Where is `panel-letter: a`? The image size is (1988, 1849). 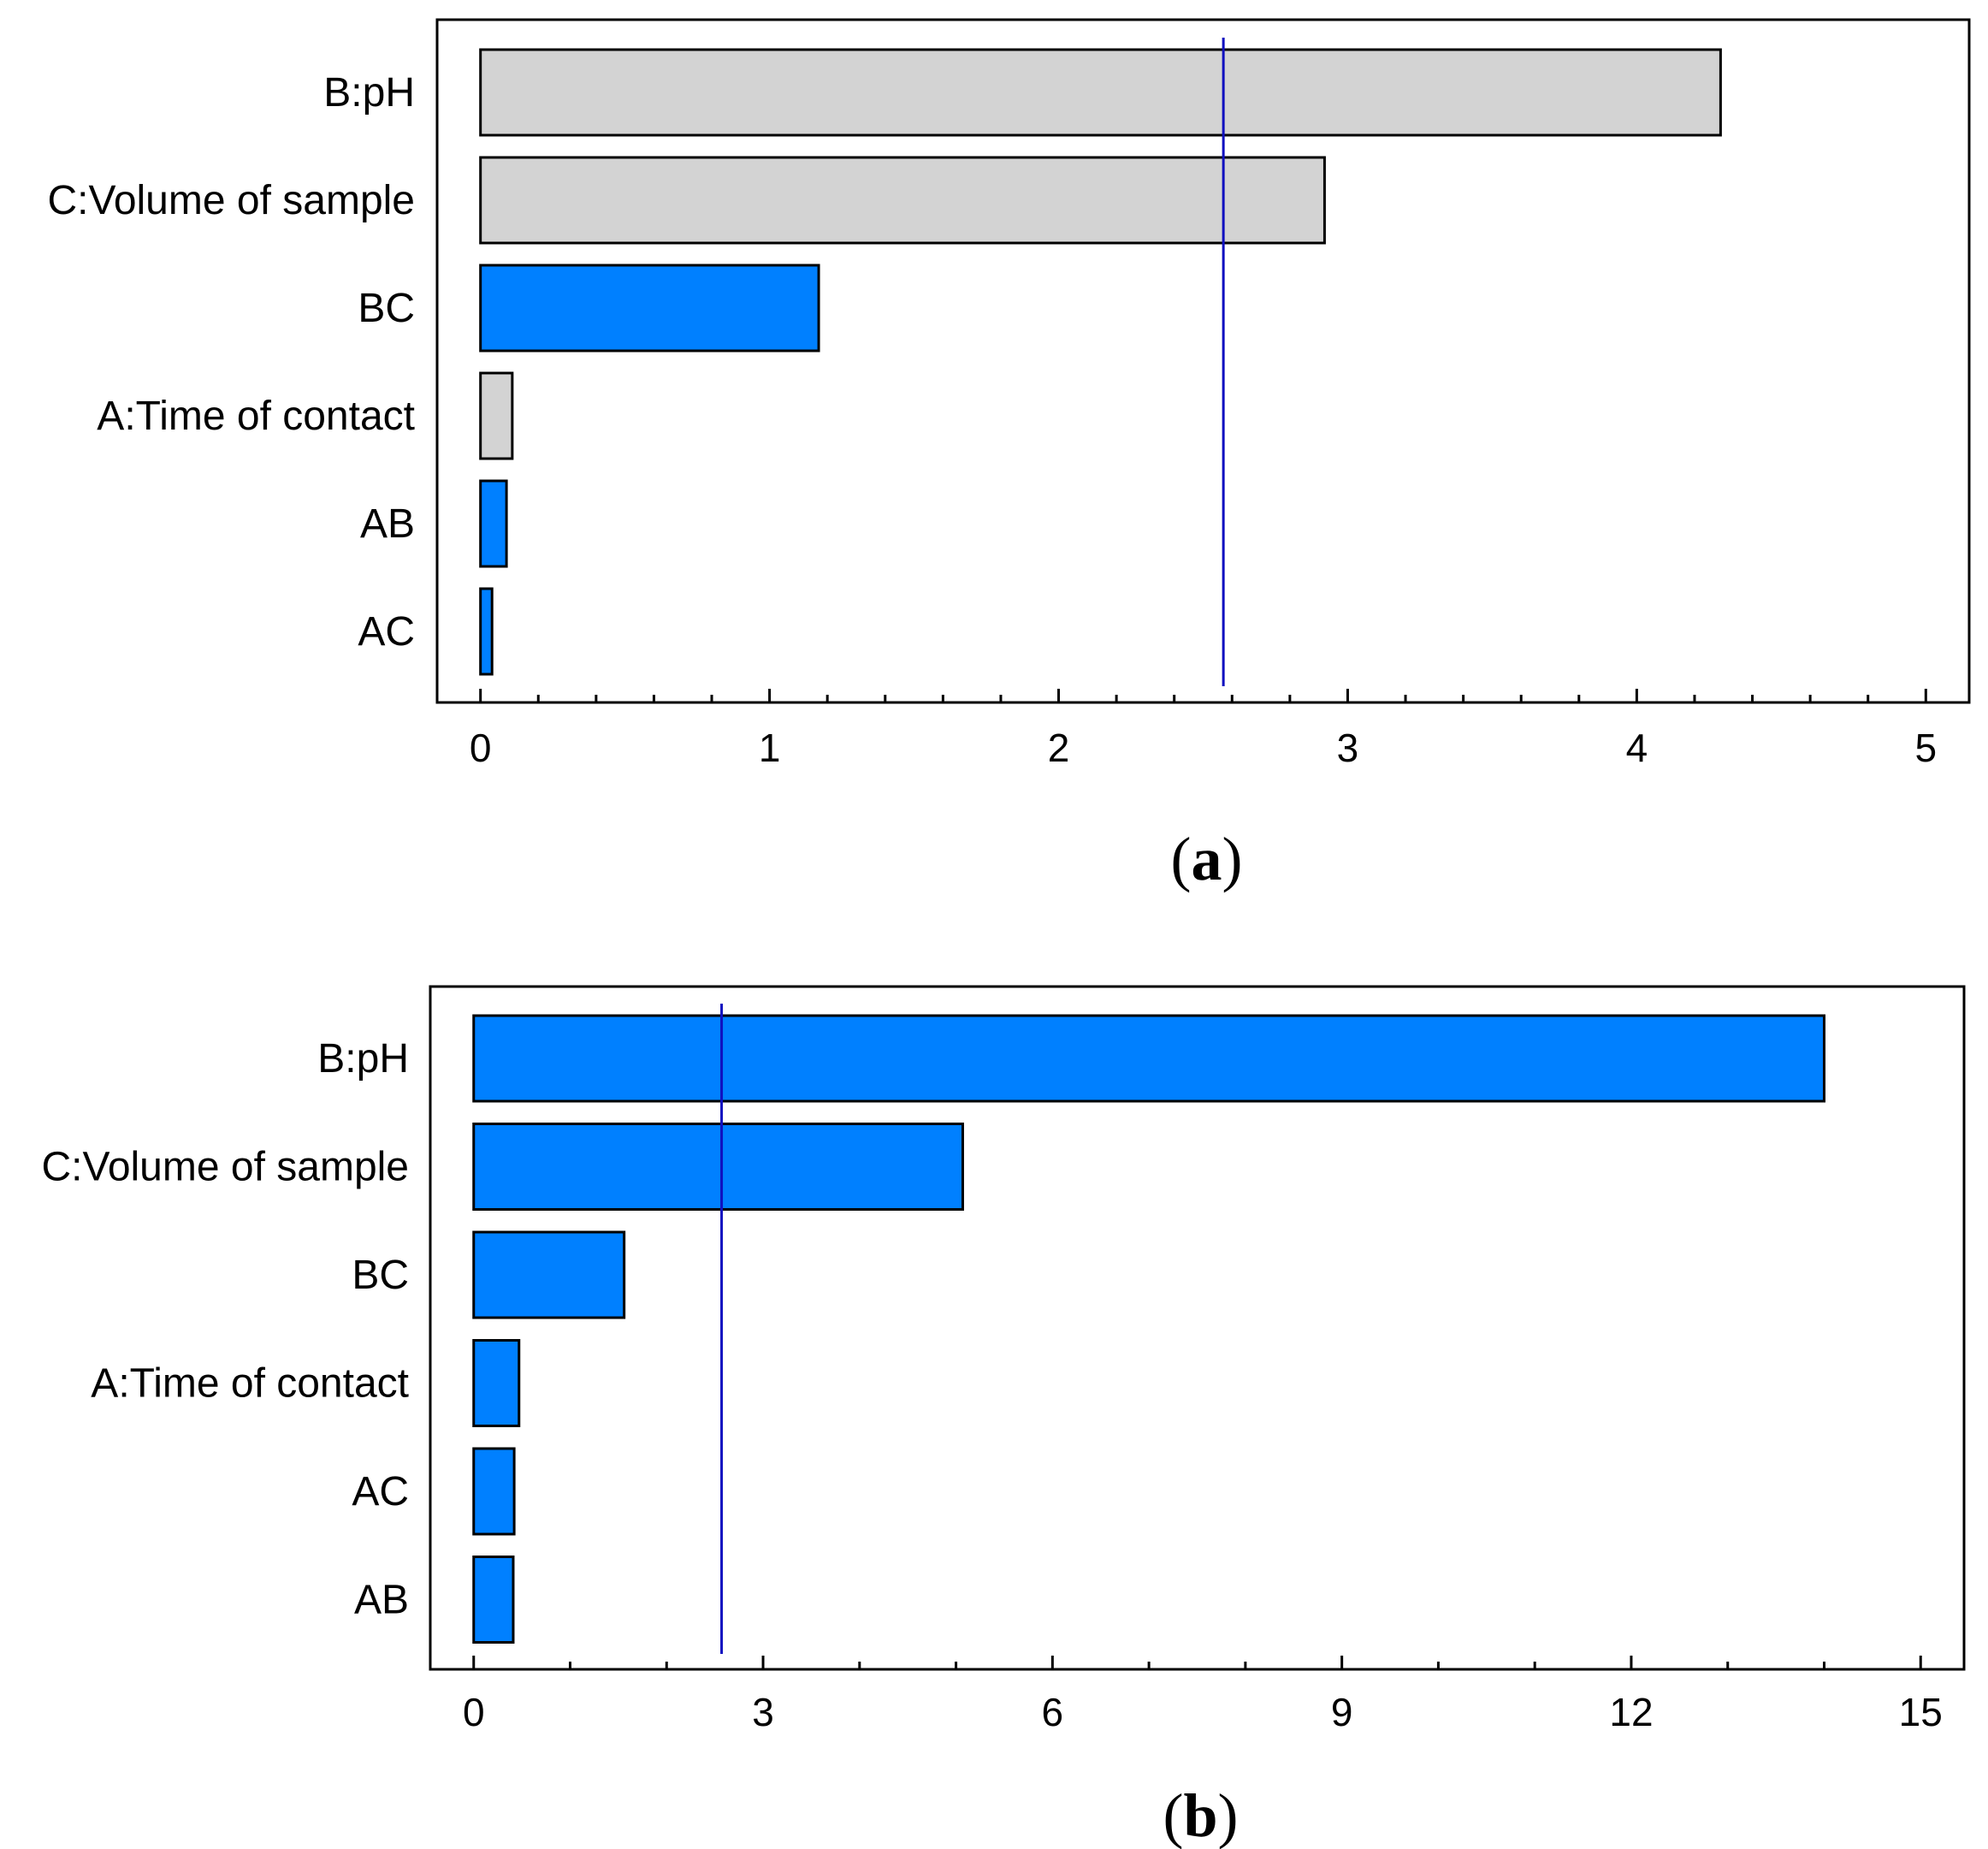 panel-letter: a is located at coordinates (1207, 859).